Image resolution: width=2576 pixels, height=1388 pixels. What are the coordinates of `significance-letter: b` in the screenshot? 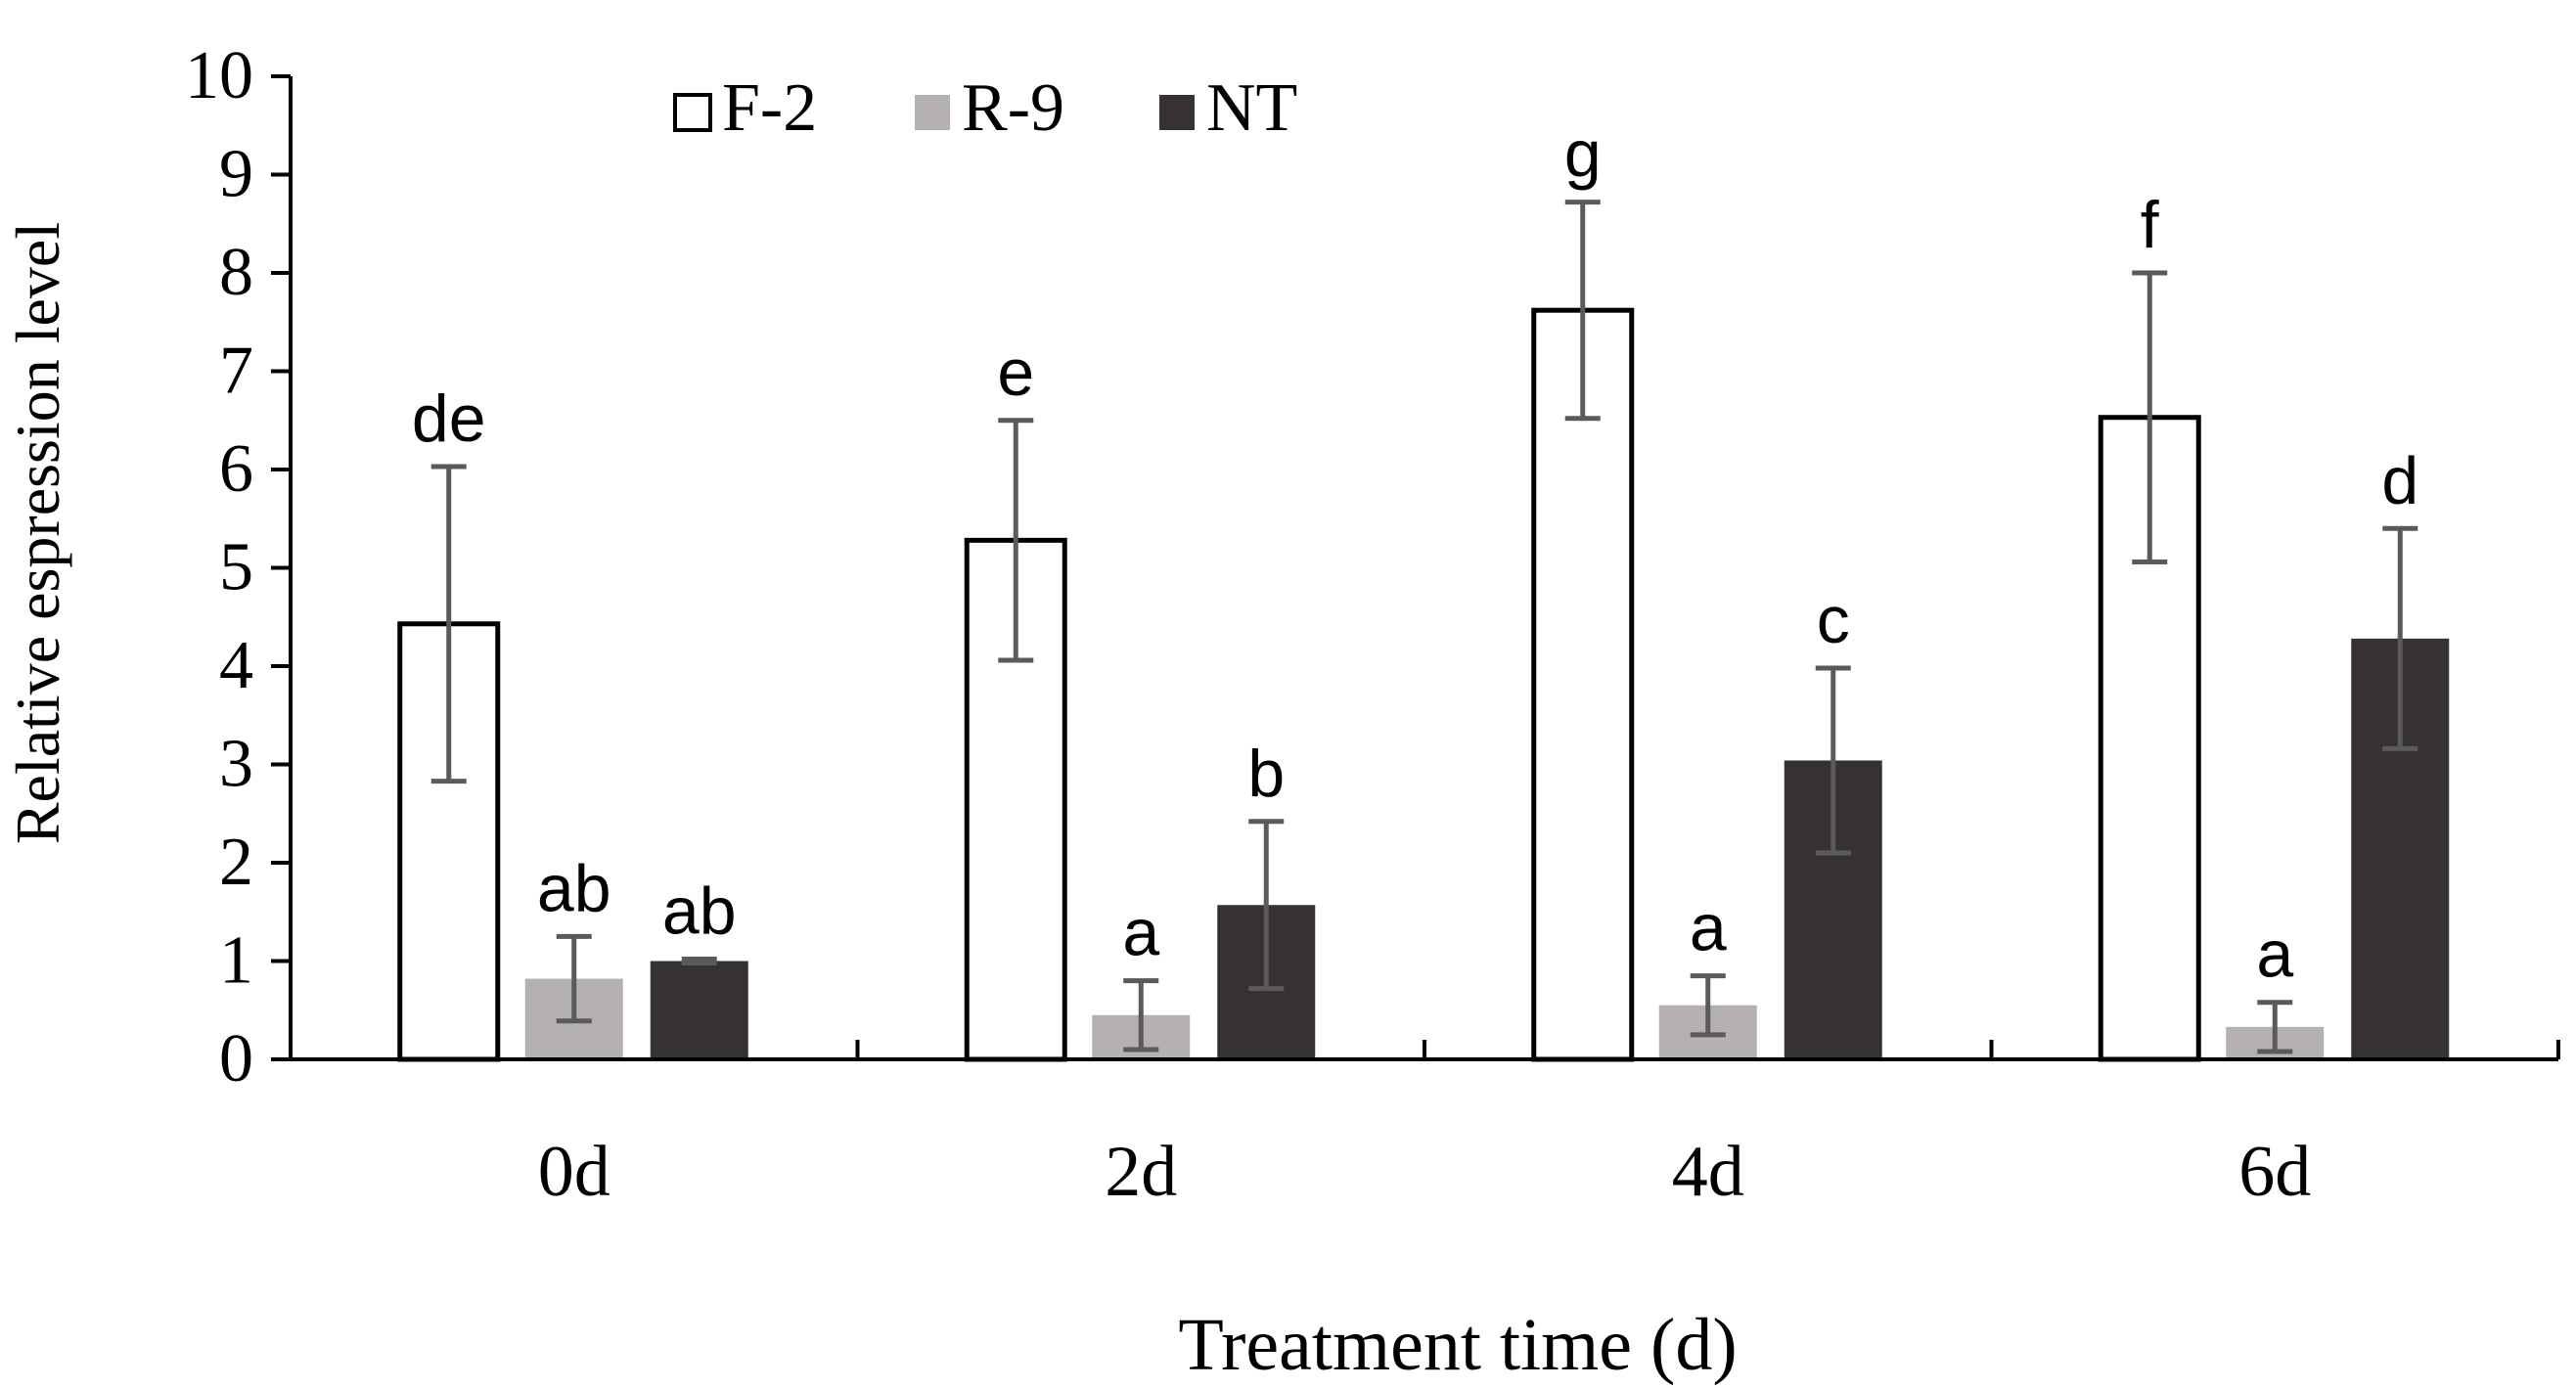 It's located at (1266, 774).